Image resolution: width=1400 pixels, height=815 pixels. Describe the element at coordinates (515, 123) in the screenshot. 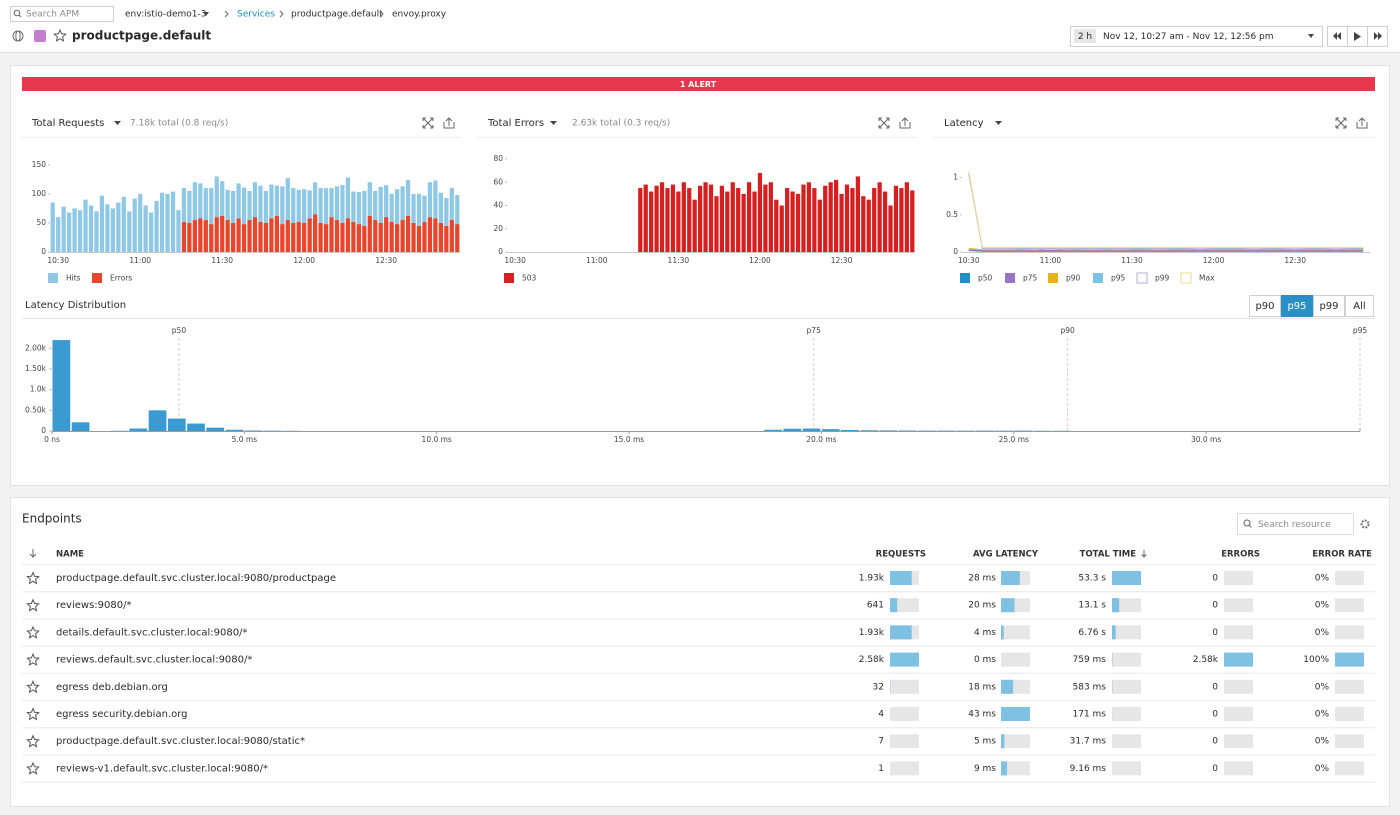

I see `chart-title: Total Errors` at that location.